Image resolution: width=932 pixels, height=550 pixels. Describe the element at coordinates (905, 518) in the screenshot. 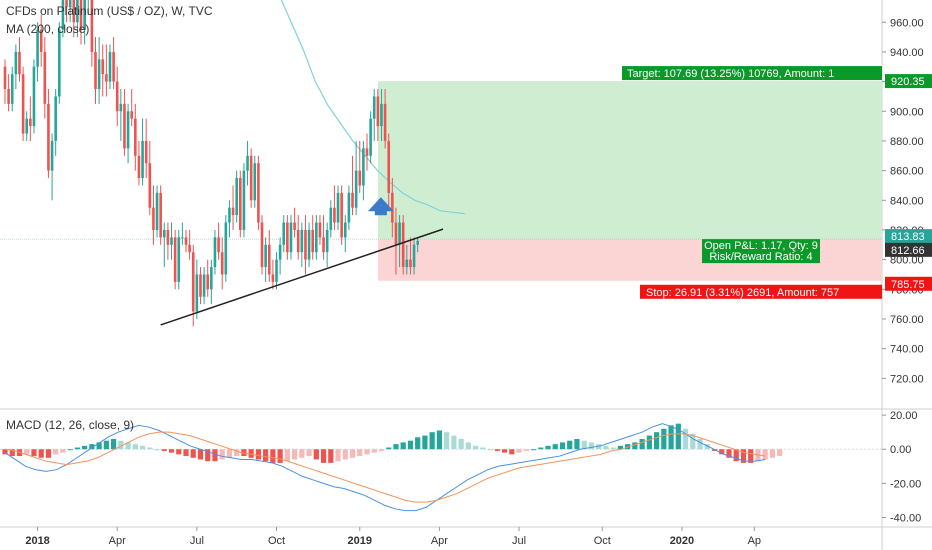

I see `macd-tick-label: -40.00` at that location.